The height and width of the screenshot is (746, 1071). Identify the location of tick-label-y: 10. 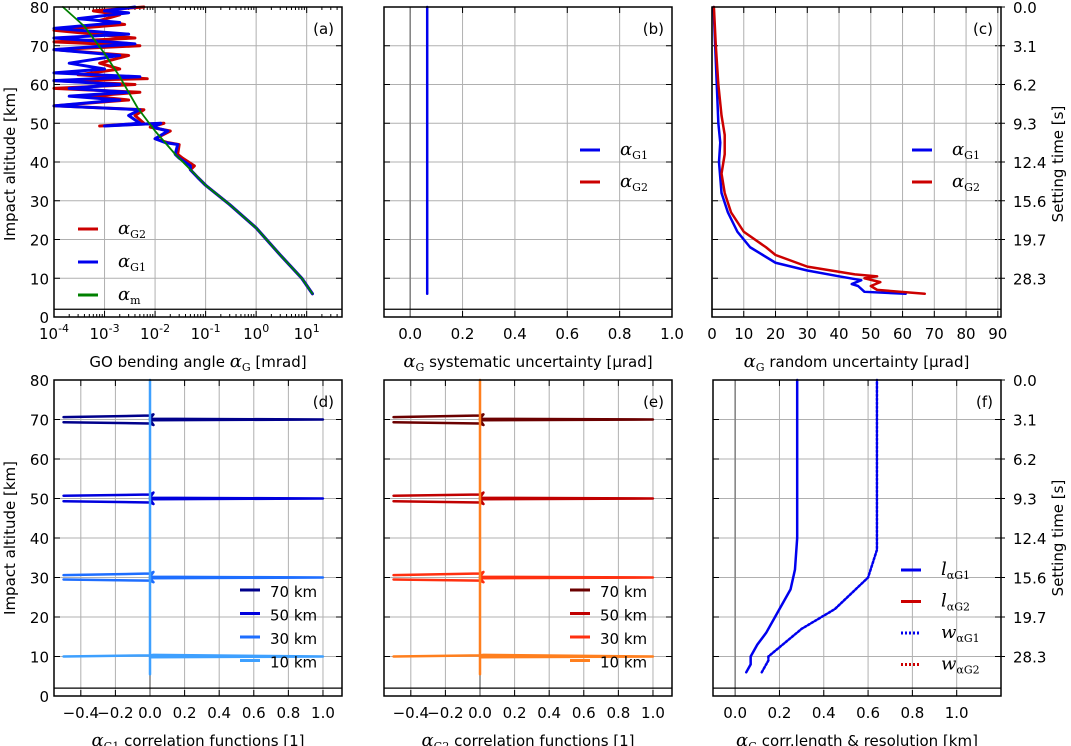
(39, 279).